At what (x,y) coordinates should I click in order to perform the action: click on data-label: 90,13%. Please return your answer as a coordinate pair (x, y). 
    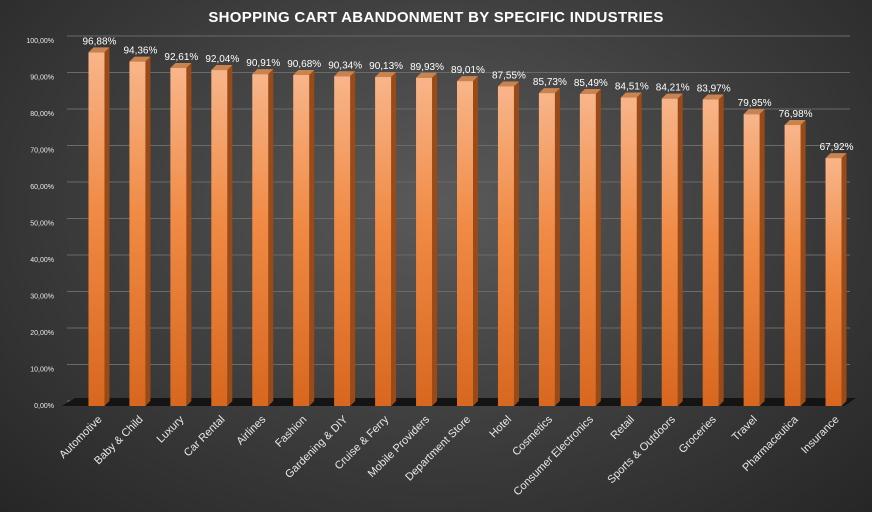
    Looking at the image, I should click on (386, 66).